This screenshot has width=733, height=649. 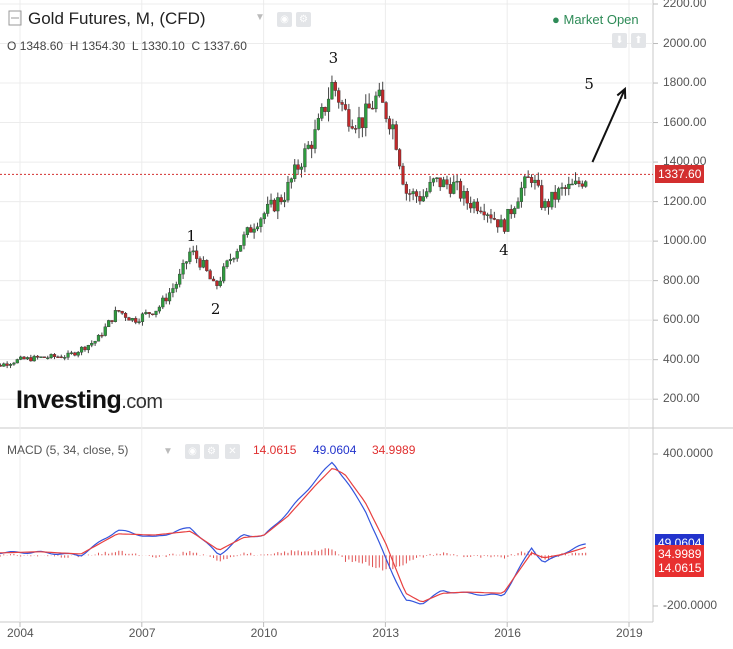 I want to click on low-label: L, so click(x=135, y=46).